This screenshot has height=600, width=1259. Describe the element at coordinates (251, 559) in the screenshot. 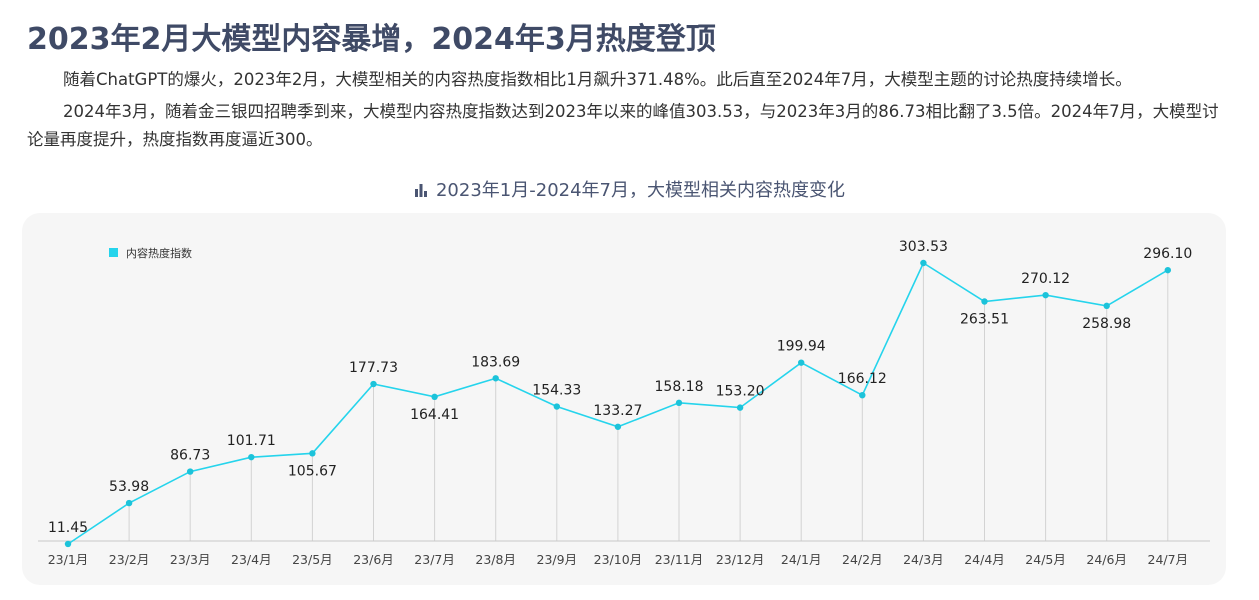

I see `x-tick-3: 23/4月` at that location.